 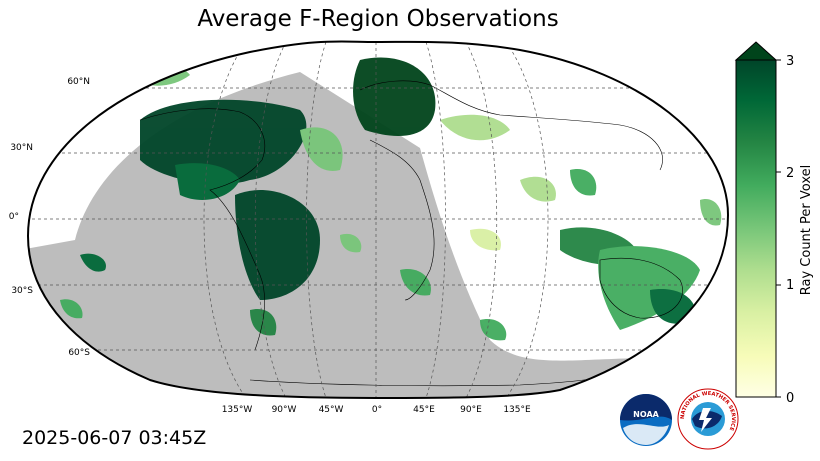 What do you see at coordinates (284, 410) in the screenshot?
I see `lon-label-90w: 90°W` at bounding box center [284, 410].